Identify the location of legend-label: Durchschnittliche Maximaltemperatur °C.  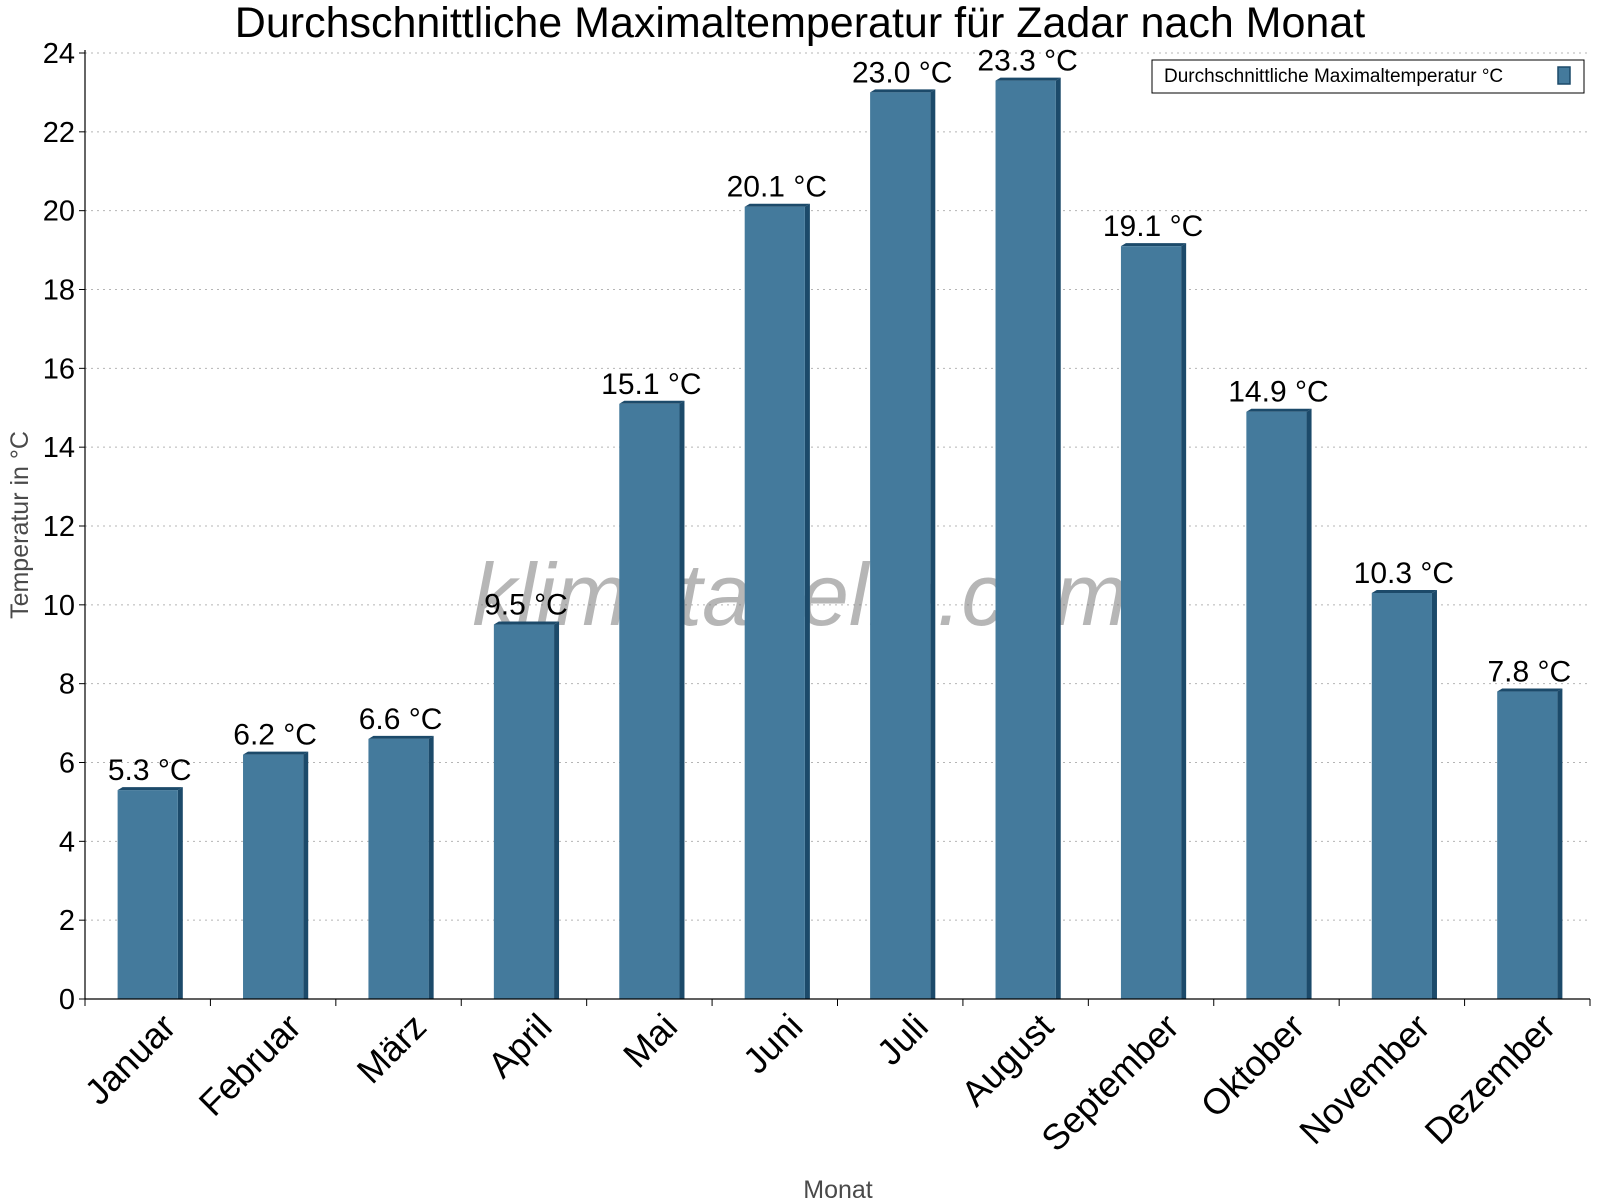
(1333, 76).